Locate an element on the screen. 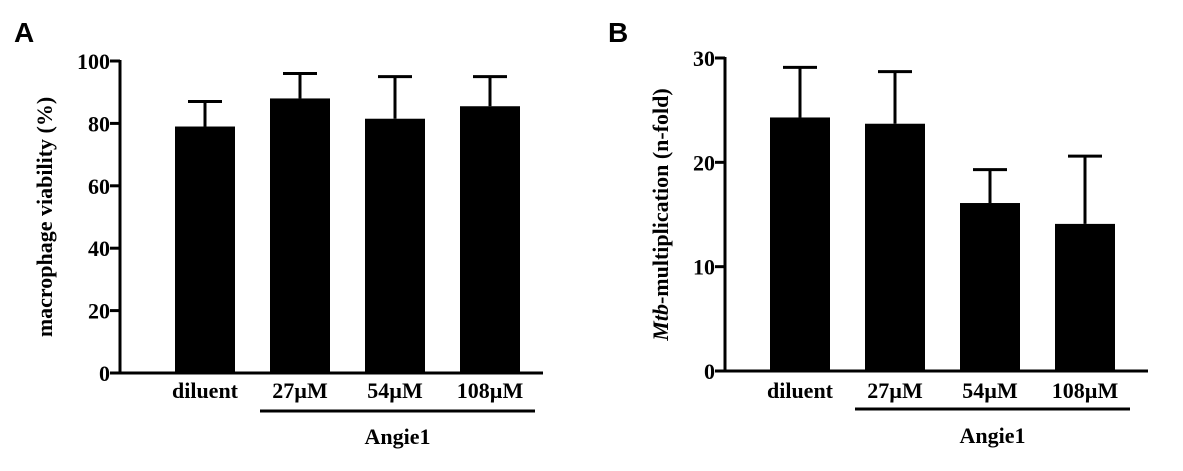 The image size is (1183, 471). y-tick-label: 100 is located at coordinates (93, 61).